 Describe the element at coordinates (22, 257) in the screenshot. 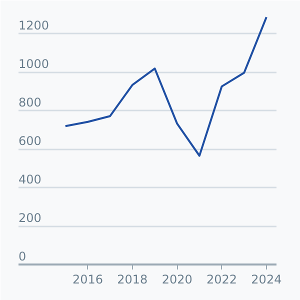

I see `y-tick-label: 0` at that location.